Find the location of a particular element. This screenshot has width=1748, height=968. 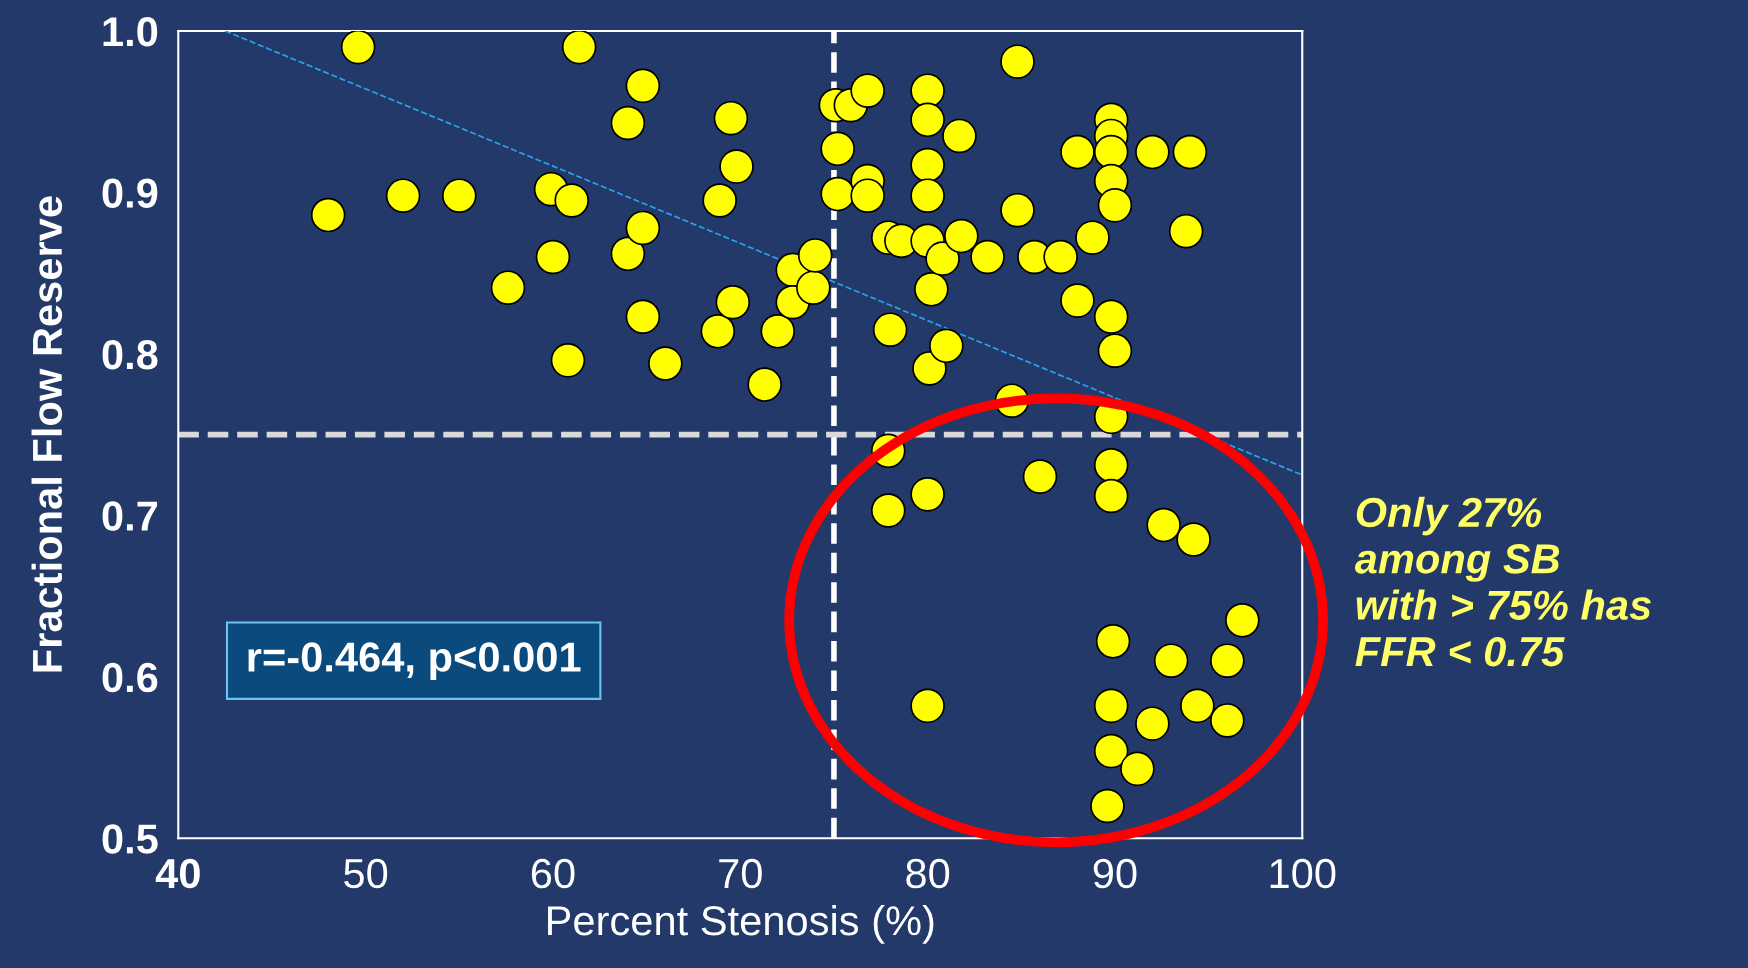

x-tick-label: 70 is located at coordinates (740, 873).